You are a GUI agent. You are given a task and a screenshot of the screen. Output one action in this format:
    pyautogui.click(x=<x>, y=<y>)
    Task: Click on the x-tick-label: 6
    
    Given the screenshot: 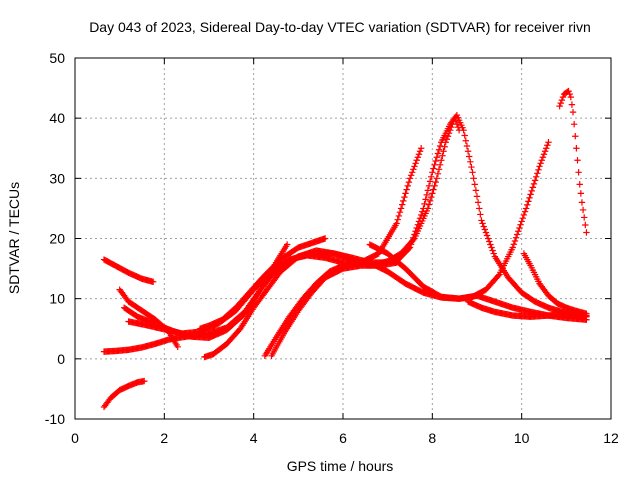 What is the action you would take?
    pyautogui.click(x=343, y=438)
    